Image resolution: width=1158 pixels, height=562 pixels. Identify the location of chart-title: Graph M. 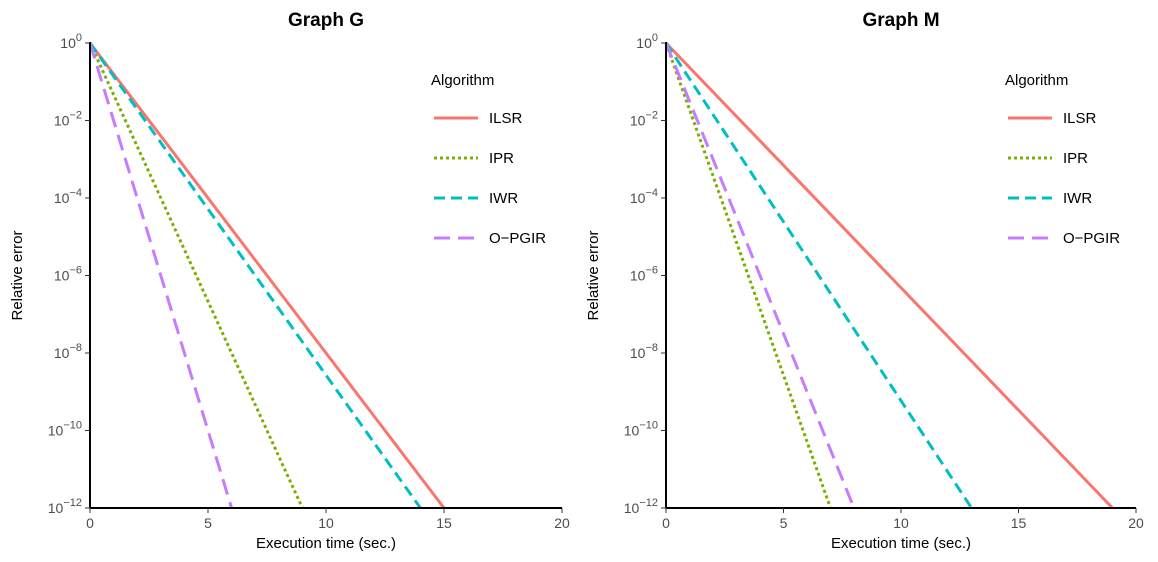
(900, 20).